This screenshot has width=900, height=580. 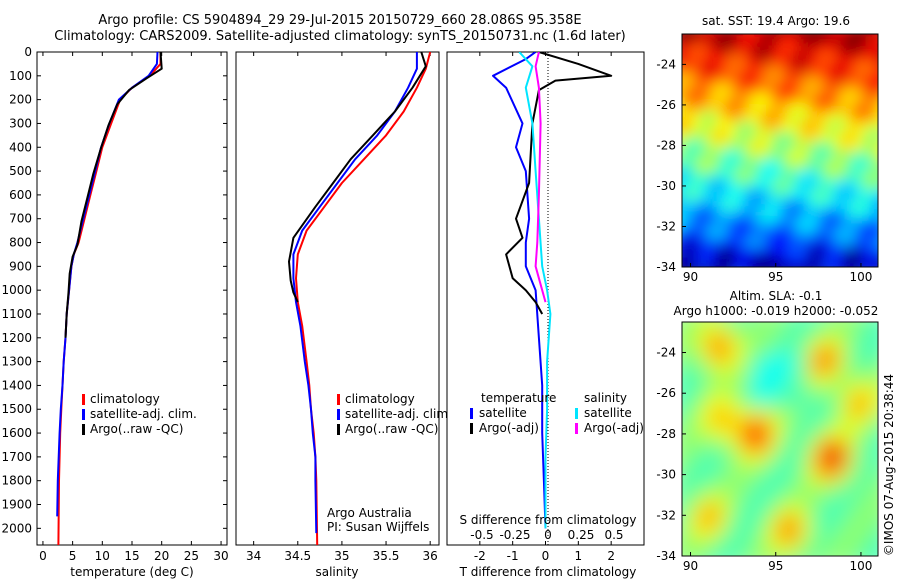 I want to click on depth-tick-label: 1000, so click(x=16, y=290).